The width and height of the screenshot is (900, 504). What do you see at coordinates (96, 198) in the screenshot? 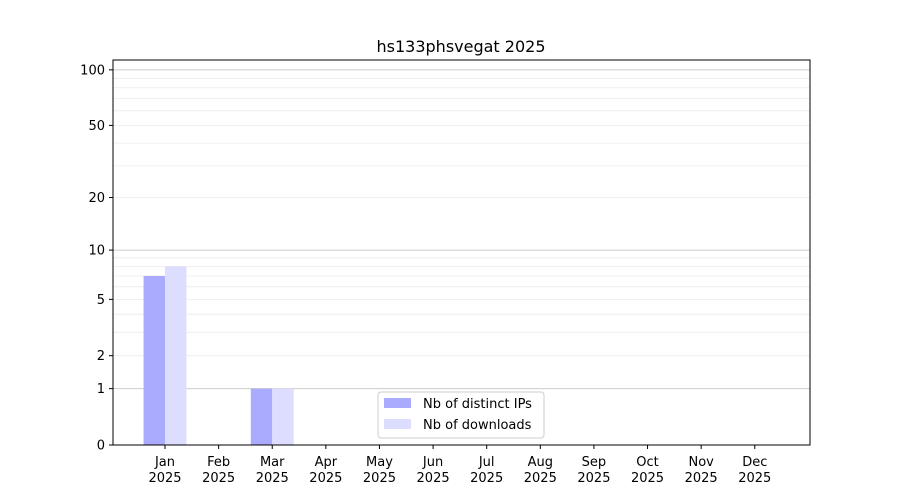
I see `y-tick-label: 20` at bounding box center [96, 198].